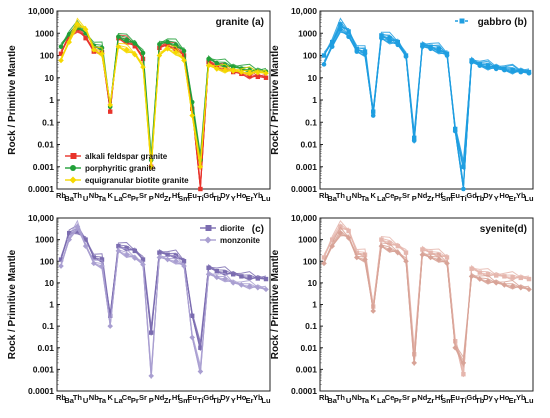 This screenshot has height=418, width=550. Describe the element at coordinates (233, 198) in the screenshot. I see `element-label: Y` at that location.